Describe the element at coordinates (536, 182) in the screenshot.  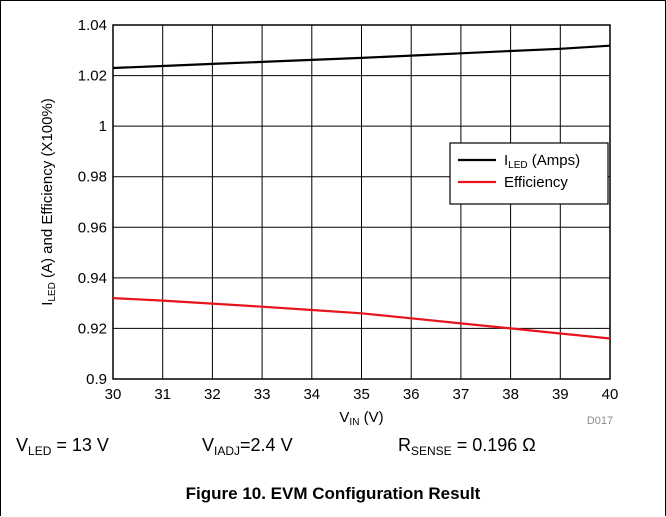
I see `legend-entry: Efficiency` at that location.